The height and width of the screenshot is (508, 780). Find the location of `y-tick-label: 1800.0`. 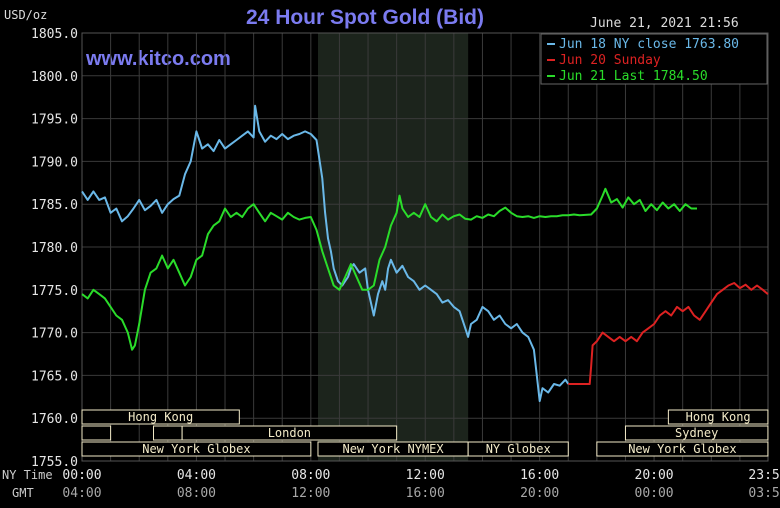

y-tick-label: 1800.0 is located at coordinates (54, 77).